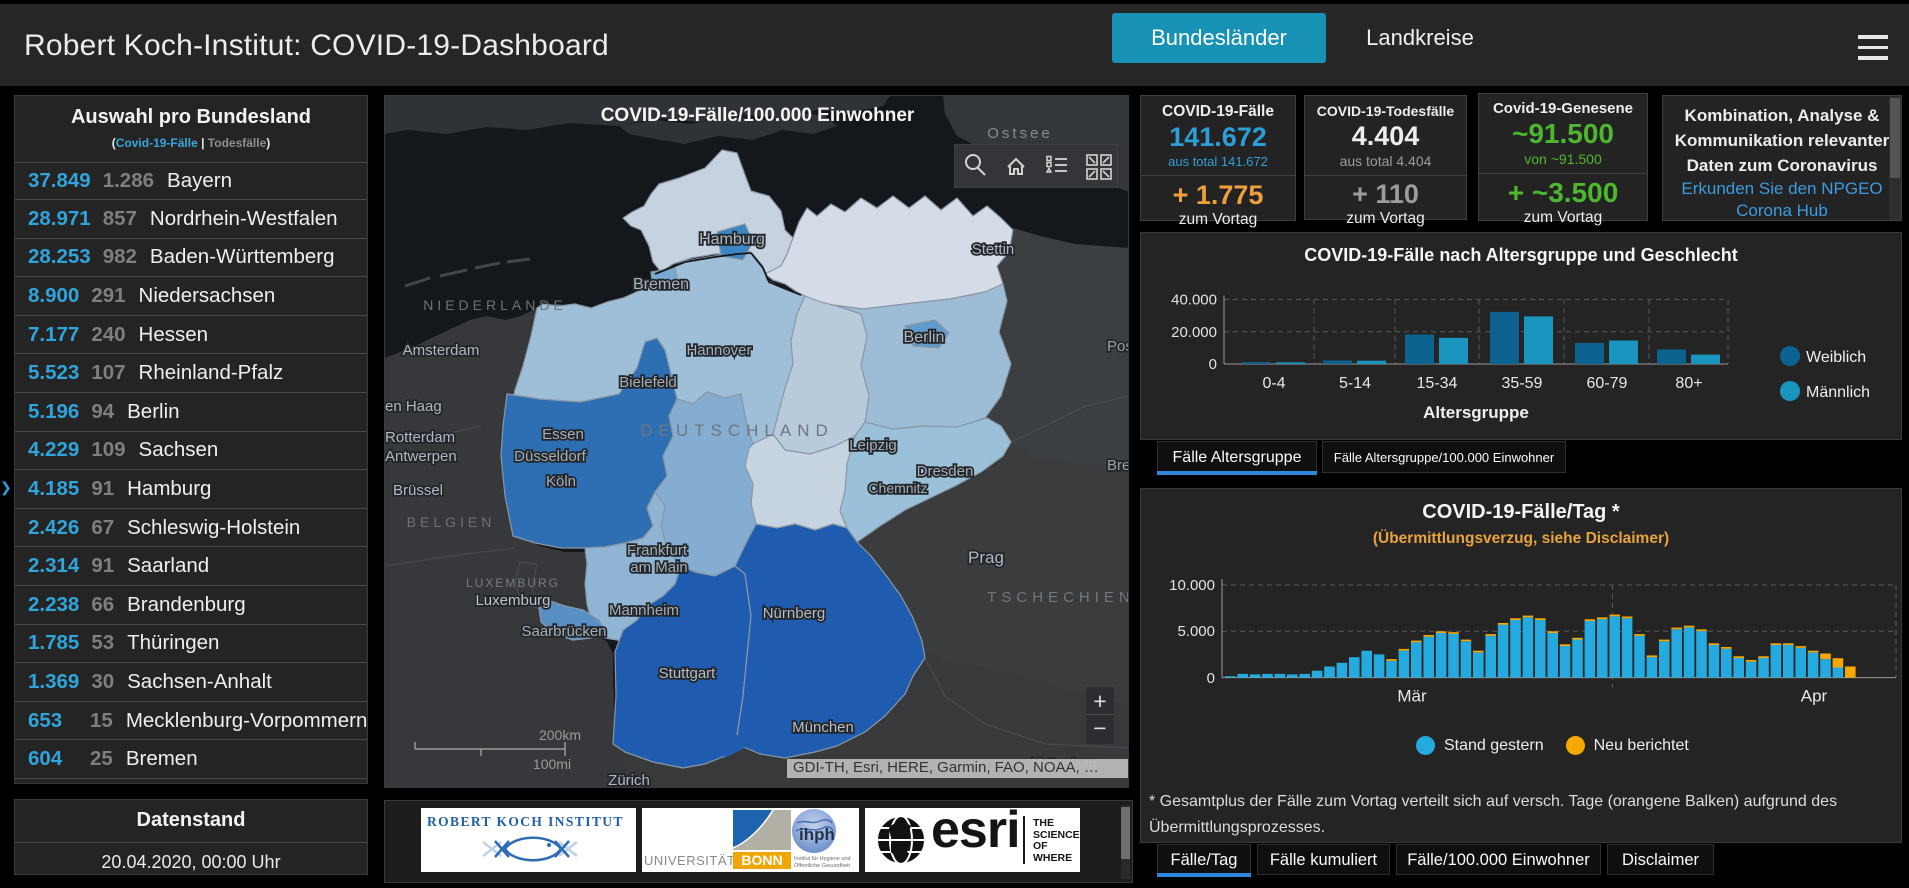 This screenshot has height=888, width=1909. I want to click on svg-text: 0-4, so click(1273, 383).